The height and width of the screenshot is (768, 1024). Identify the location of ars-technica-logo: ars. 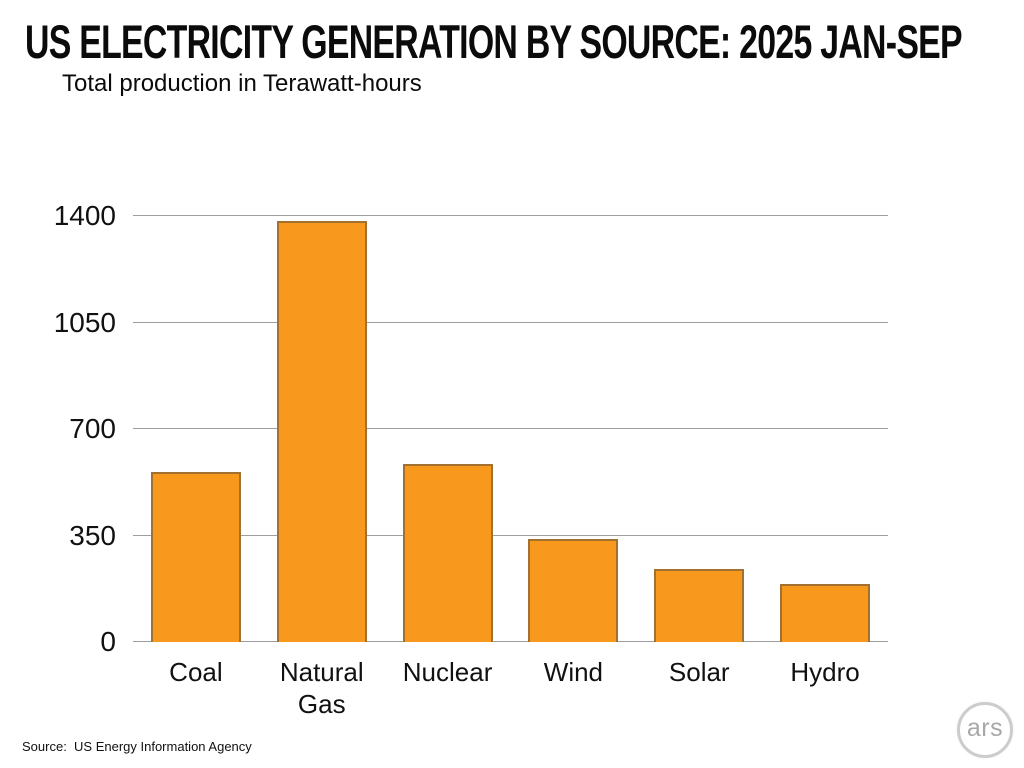
(985, 730).